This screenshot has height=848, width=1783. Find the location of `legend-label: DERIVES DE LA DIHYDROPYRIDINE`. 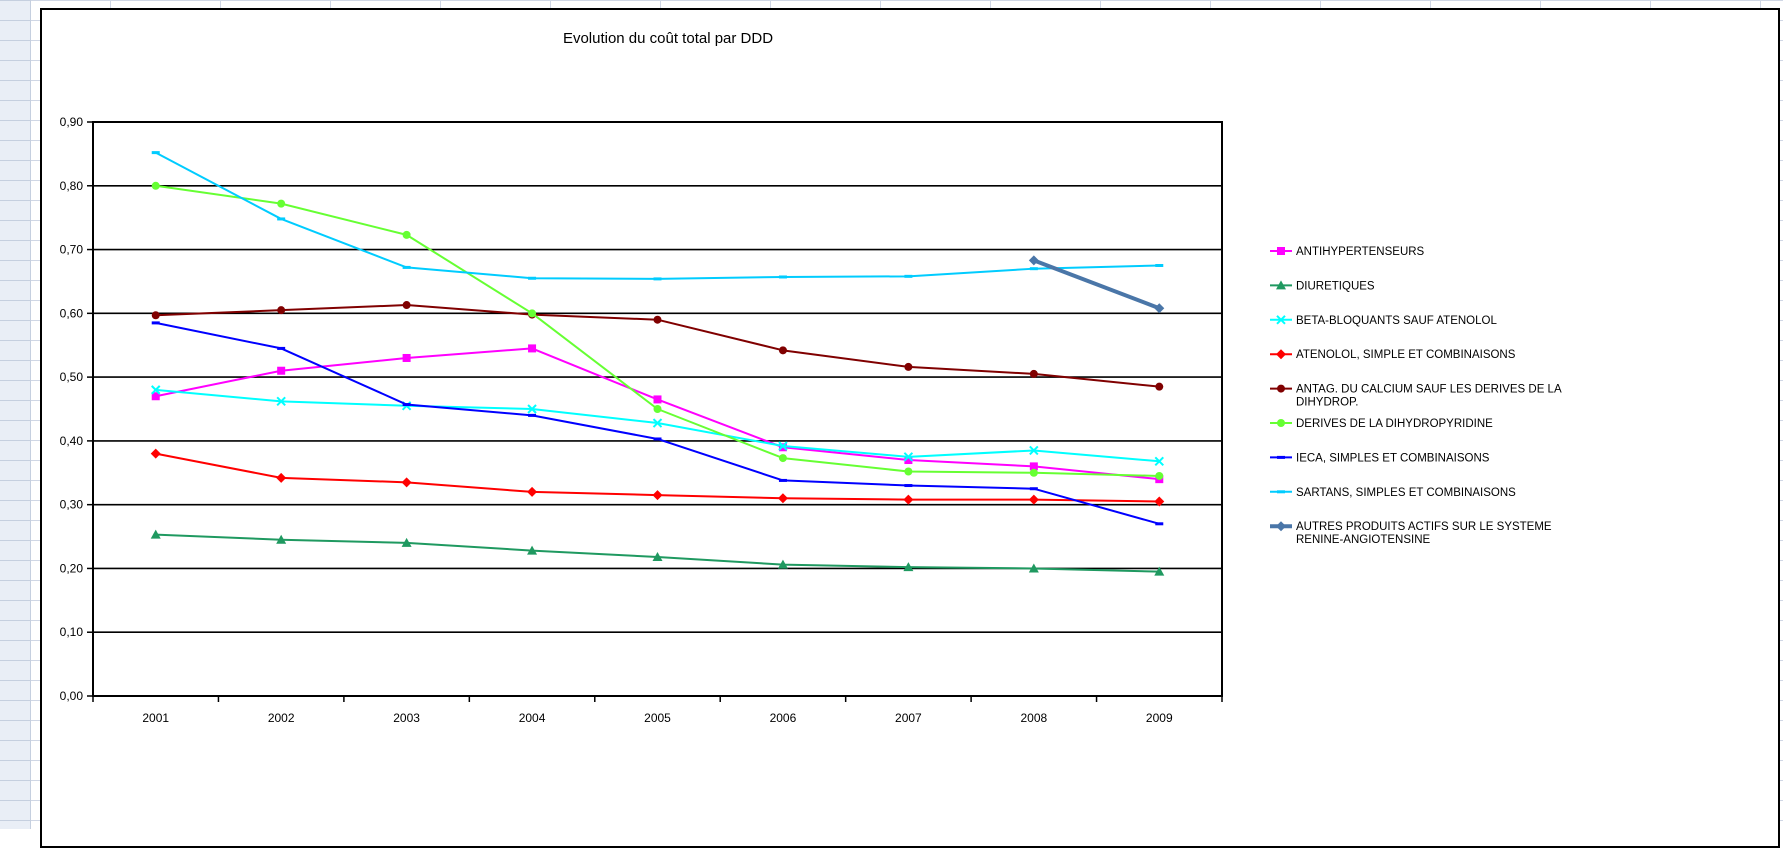

legend-label: DERIVES DE LA DIHYDROPYRIDINE is located at coordinates (1394, 424).